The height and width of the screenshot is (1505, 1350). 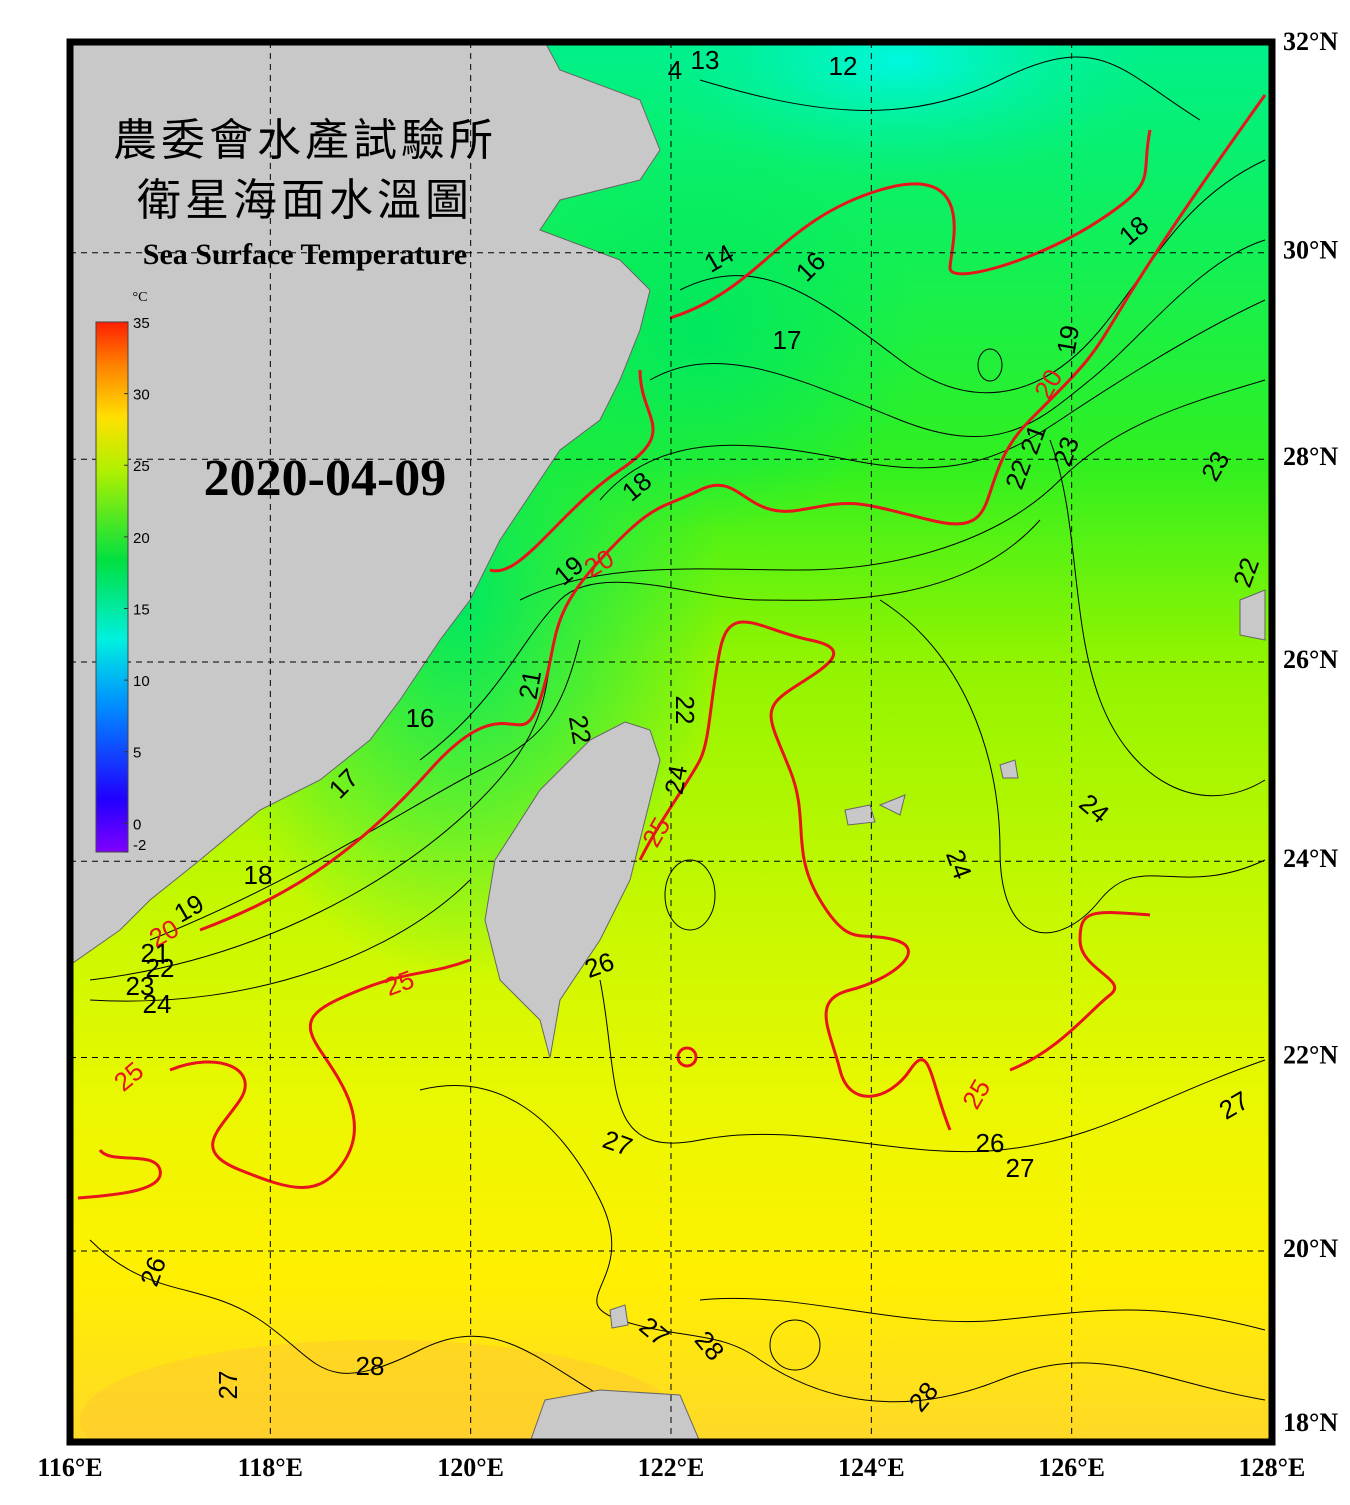 What do you see at coordinates (843, 66) in the screenshot?
I see `contour-label: 12` at bounding box center [843, 66].